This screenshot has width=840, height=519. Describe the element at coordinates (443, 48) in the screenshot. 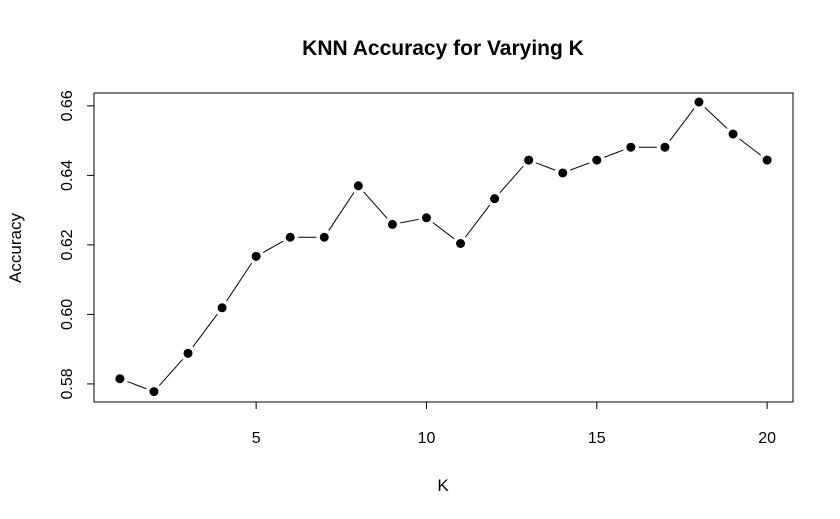

I see `chart-title: KNN Accuracy for Varying K` at that location.